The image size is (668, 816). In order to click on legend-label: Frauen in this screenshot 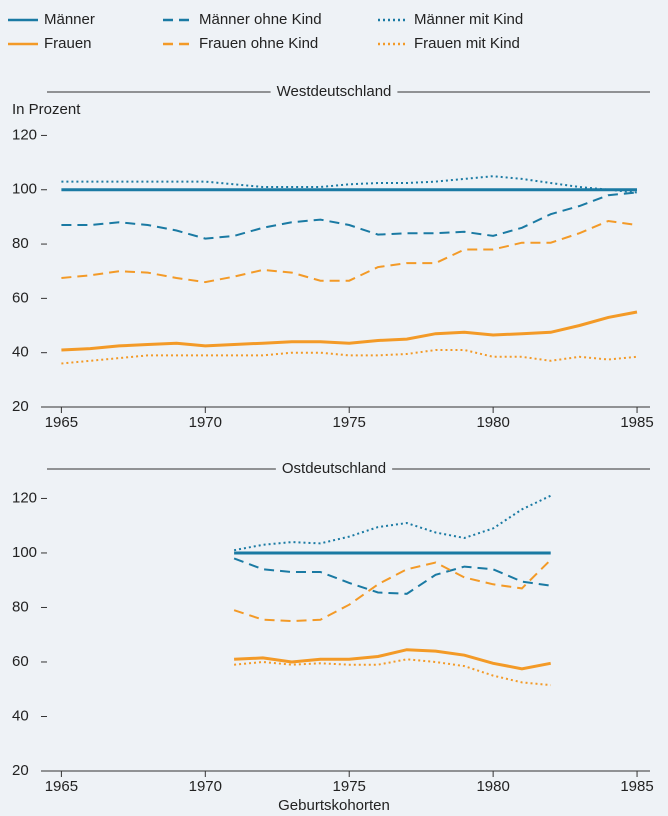, I will do `click(68, 43)`.